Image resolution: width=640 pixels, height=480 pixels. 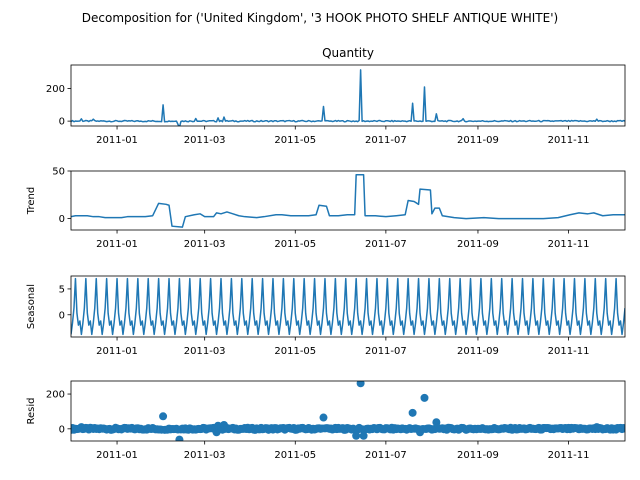 I want to click on observed-xtick-label: 2011-11, so click(x=569, y=140).